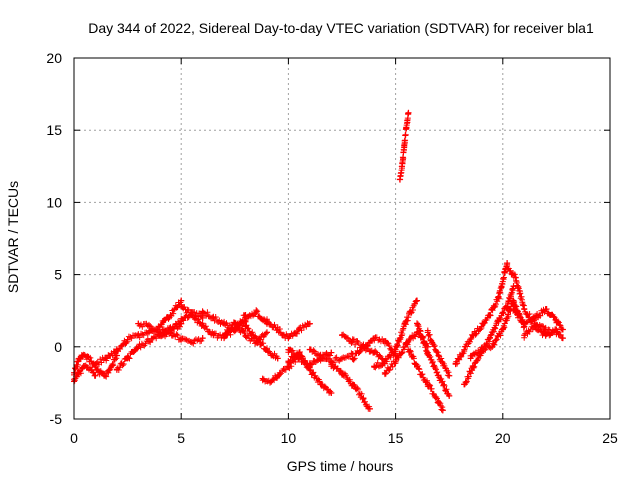  Describe the element at coordinates (310, 373) in the screenshot. I see `series-track-10-12h-low` at that location.